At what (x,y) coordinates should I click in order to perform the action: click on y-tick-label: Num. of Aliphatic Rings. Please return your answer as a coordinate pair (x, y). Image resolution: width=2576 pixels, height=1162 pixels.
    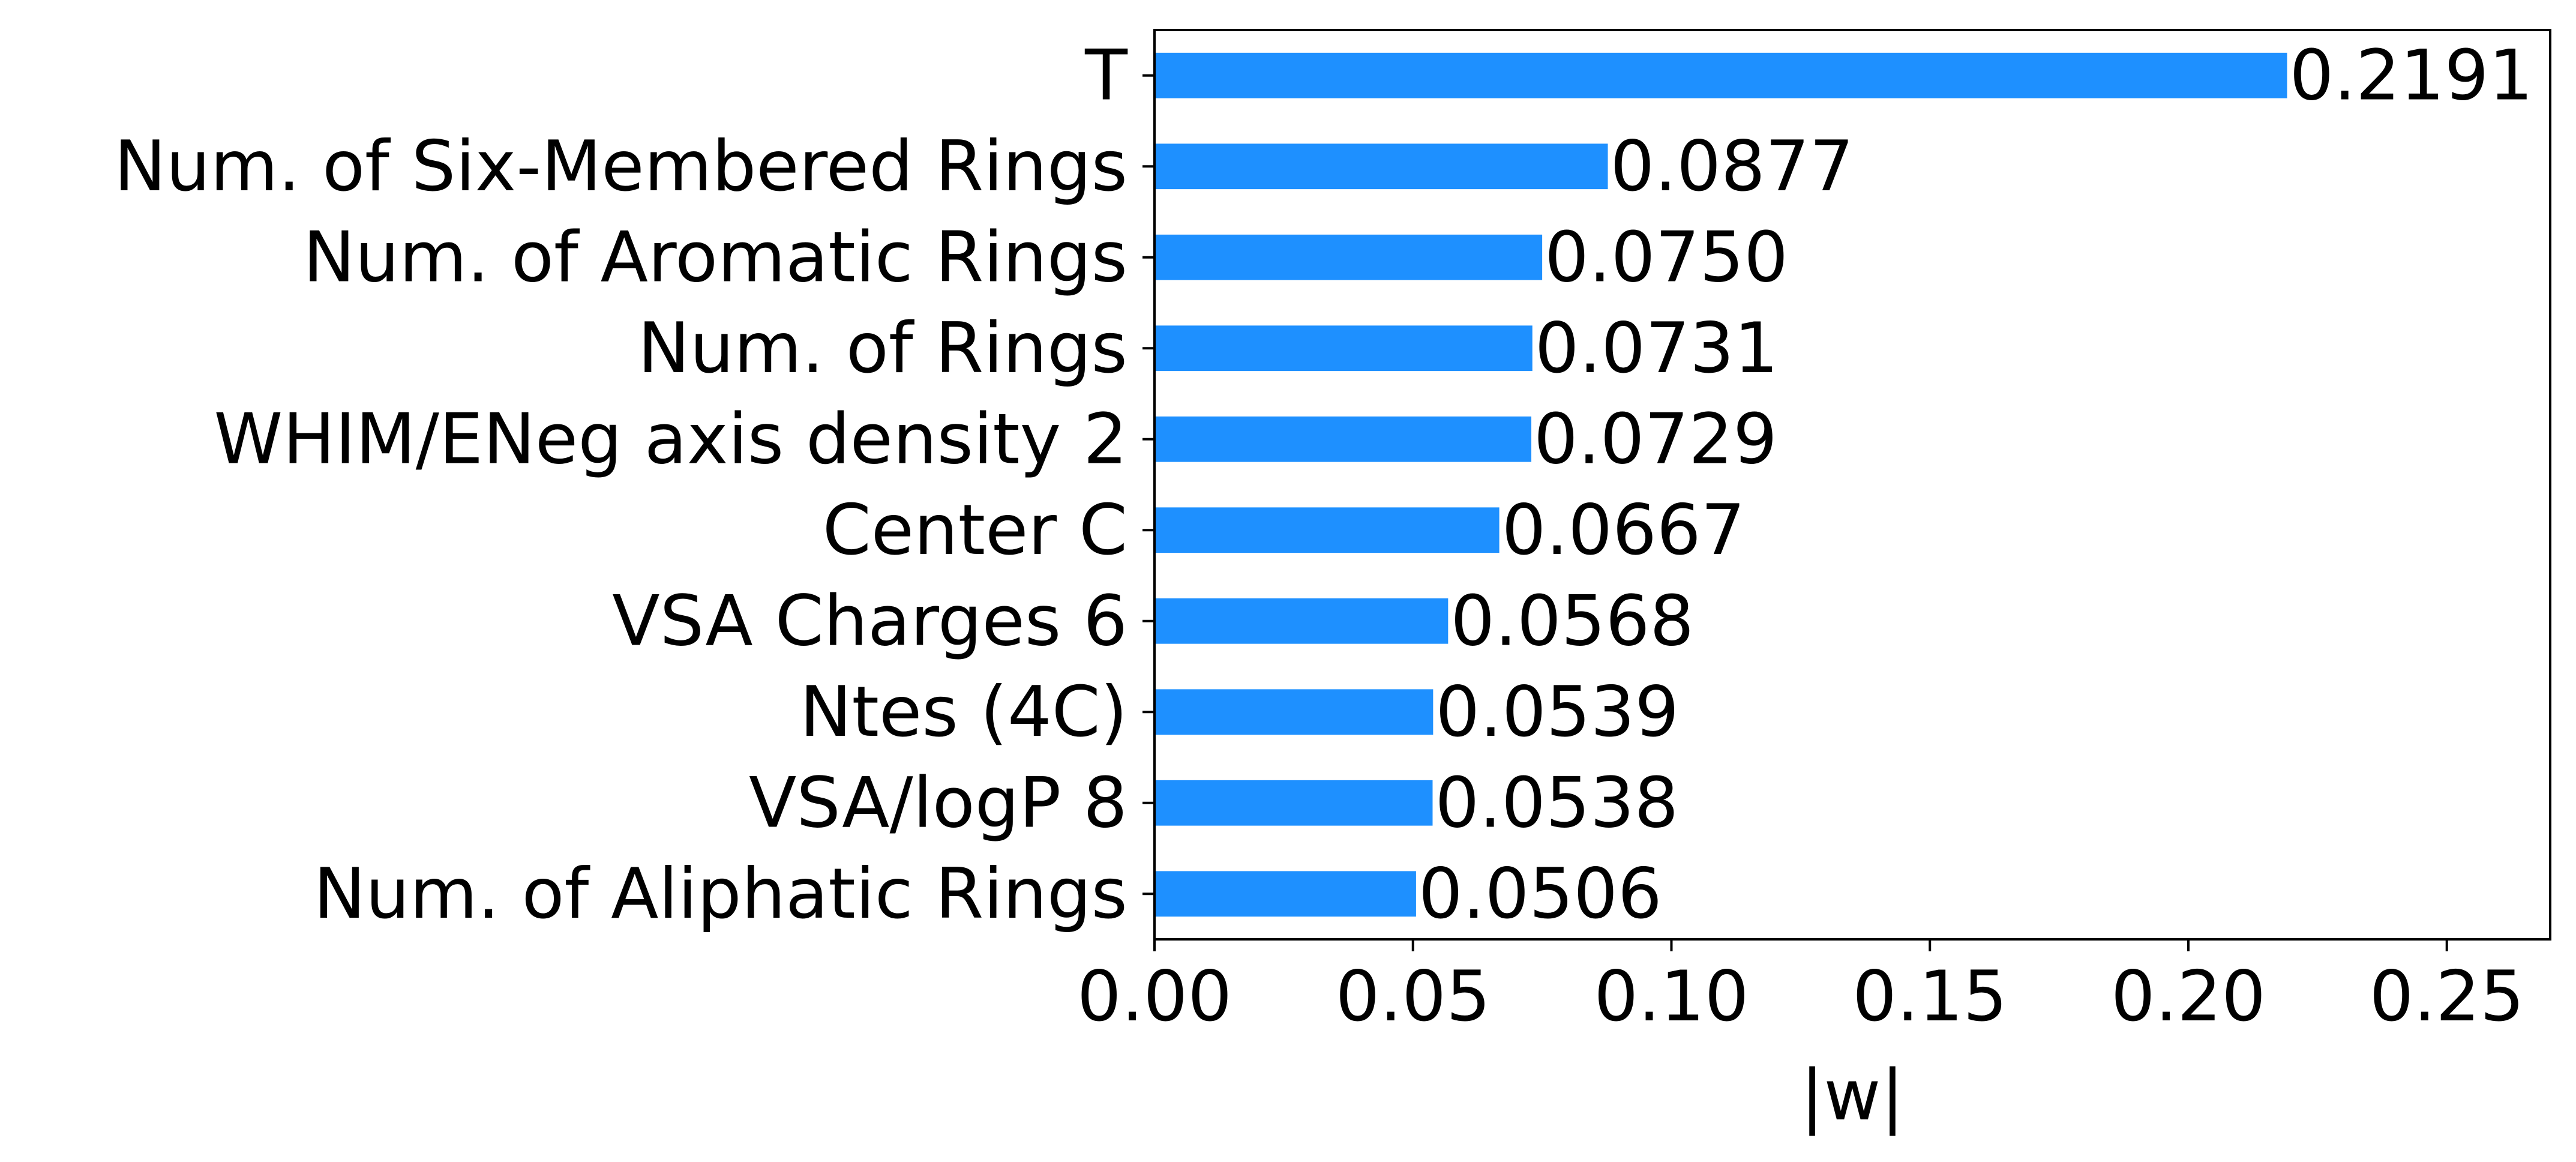
    Looking at the image, I should click on (720, 894).